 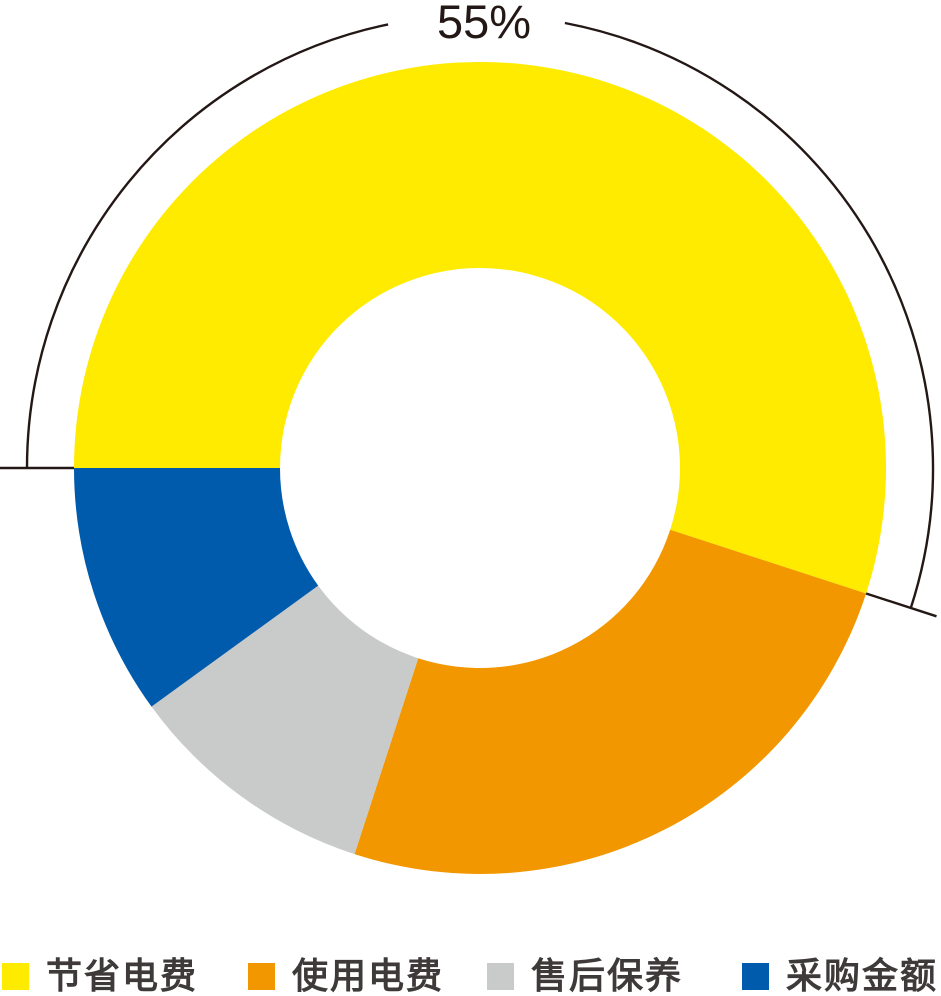 I want to click on legend-item-purchase-amount: 采购金额, so click(x=840, y=976).